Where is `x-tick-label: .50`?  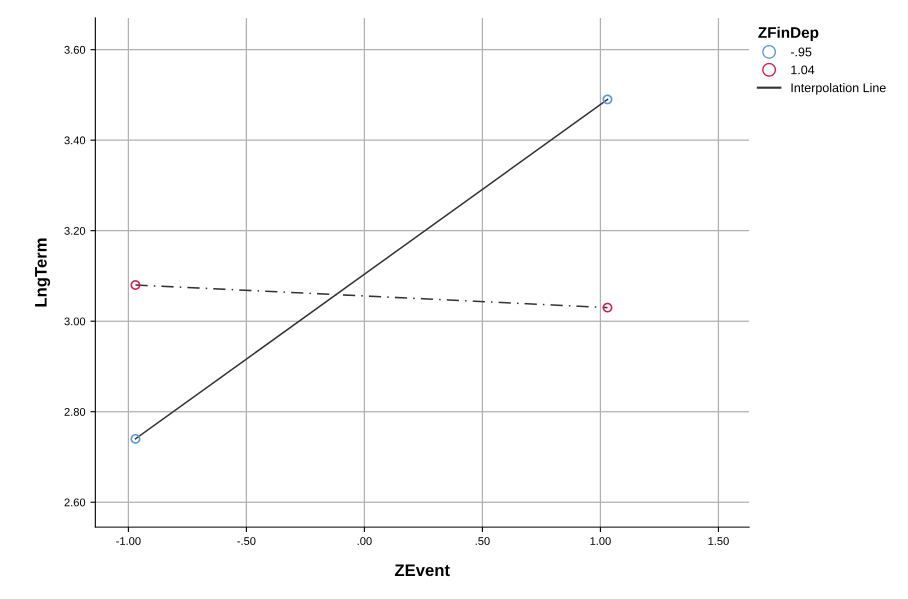 x-tick-label: .50 is located at coordinates (483, 541).